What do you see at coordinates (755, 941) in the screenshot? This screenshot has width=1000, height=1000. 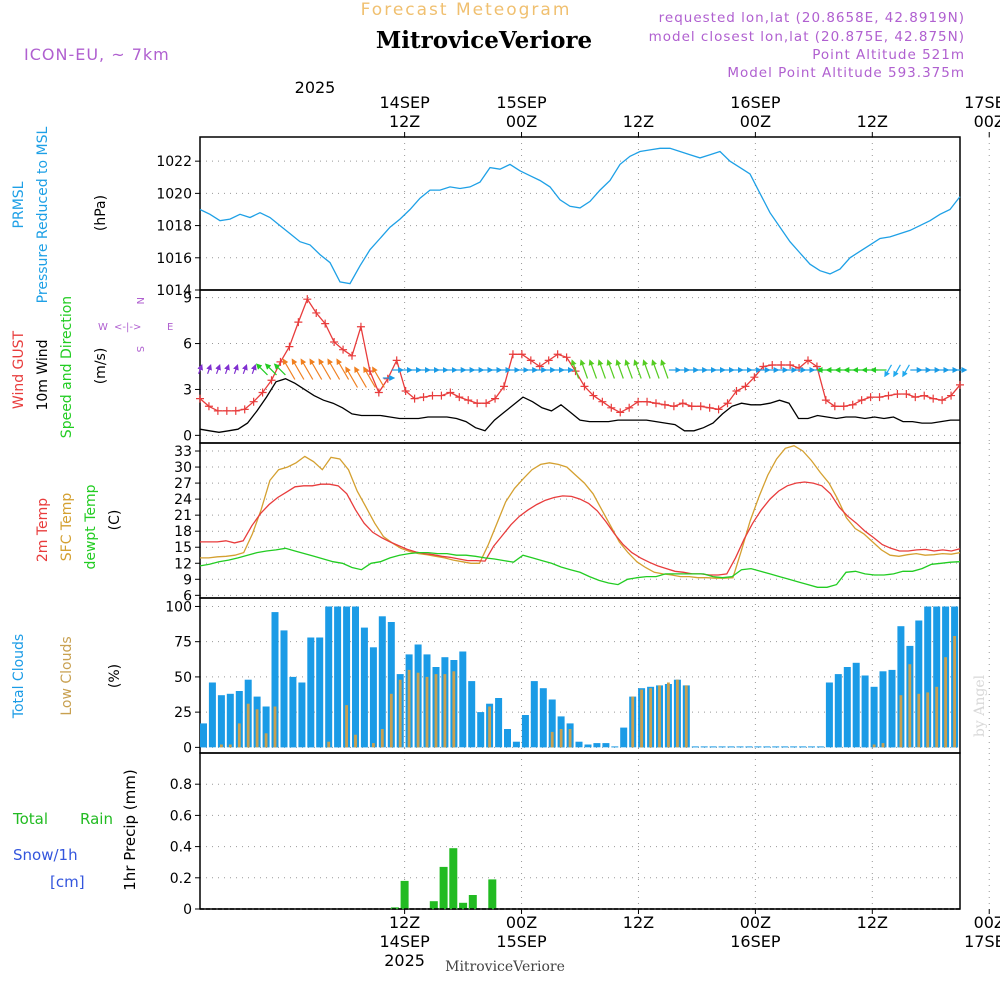 I see `bottom-date-label: 16SEP` at bounding box center [755, 941].